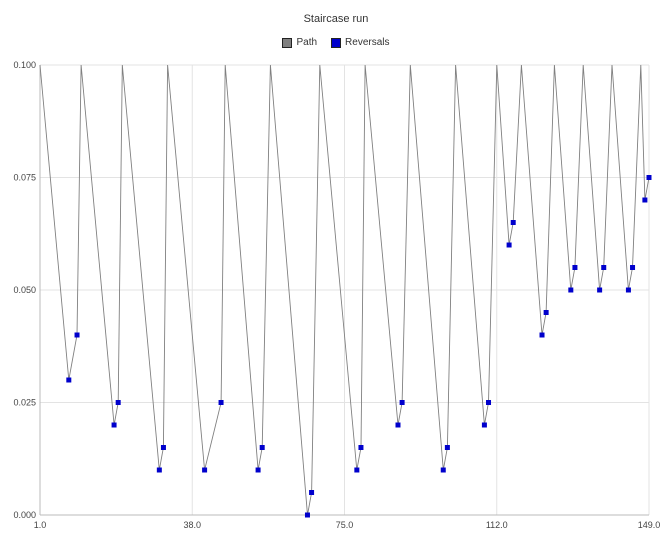  I want to click on y-tick-label: 0.000, so click(24, 515).